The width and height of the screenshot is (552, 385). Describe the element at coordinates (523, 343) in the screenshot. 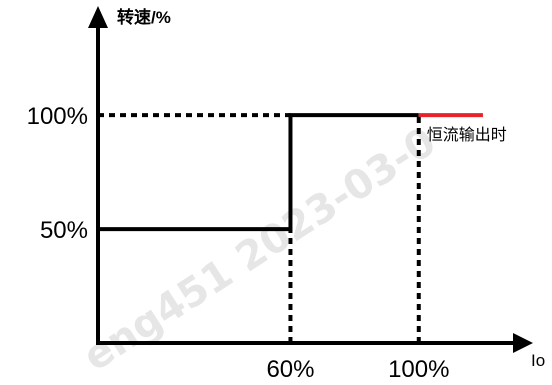

I see `x-axis-arrow-icon` at that location.